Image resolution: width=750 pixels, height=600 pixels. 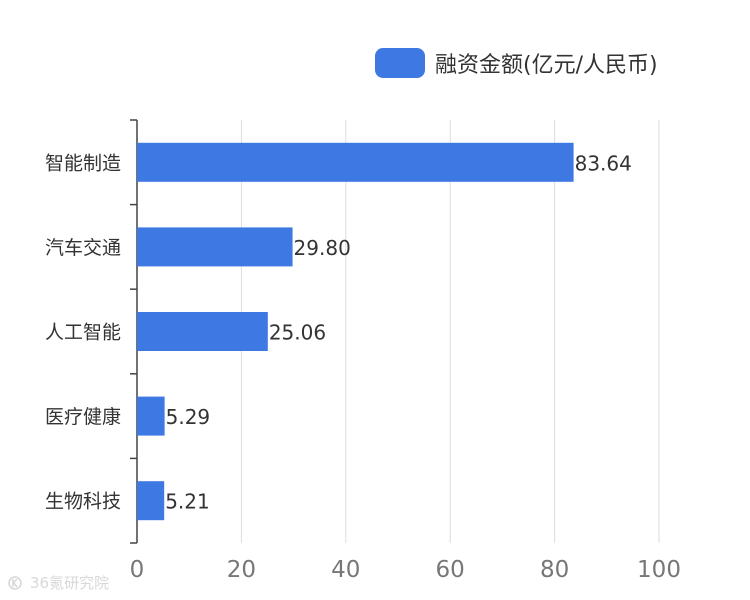 I want to click on value-label-2: 25.06, so click(x=297, y=333).